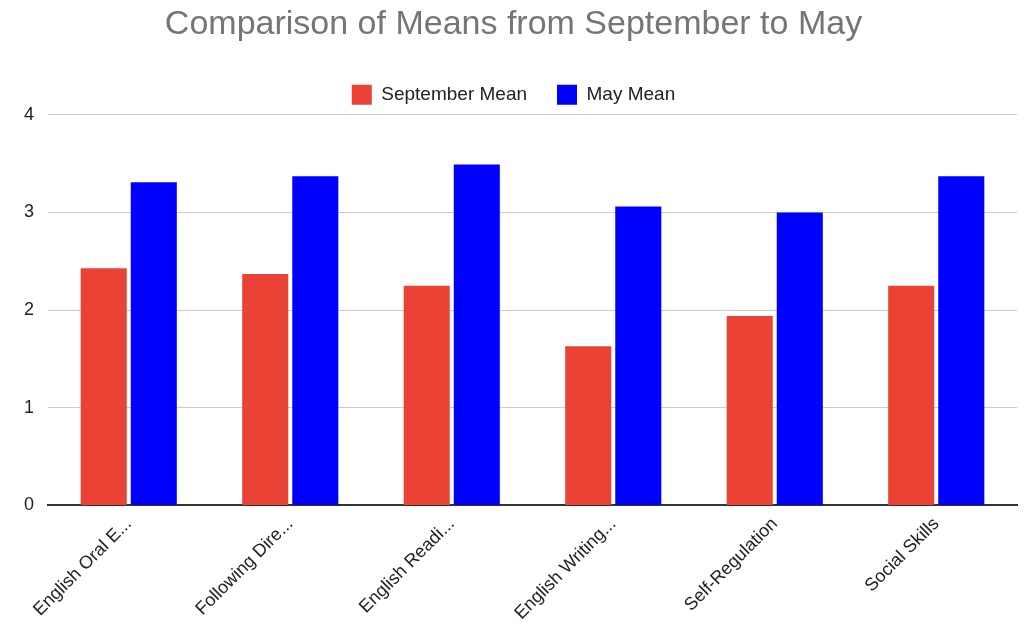 The height and width of the screenshot is (636, 1027). Describe the element at coordinates (29, 309) in the screenshot. I see `y-tick-label: 2` at that location.